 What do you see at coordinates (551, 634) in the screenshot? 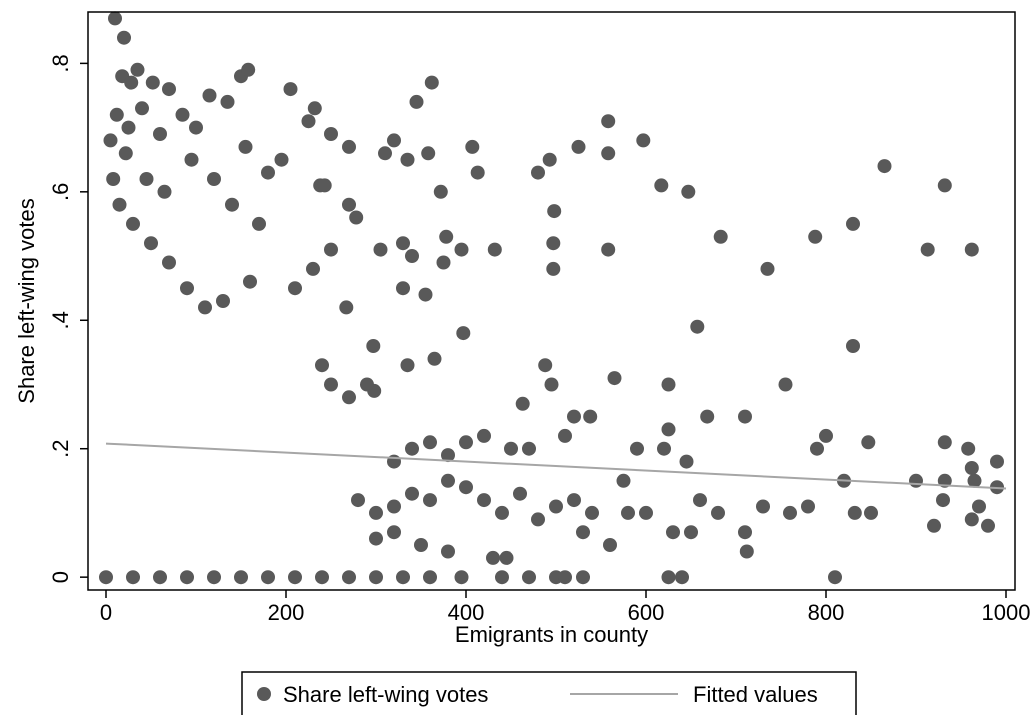
I see `x-axis-title: Emigrants in county` at bounding box center [551, 634].